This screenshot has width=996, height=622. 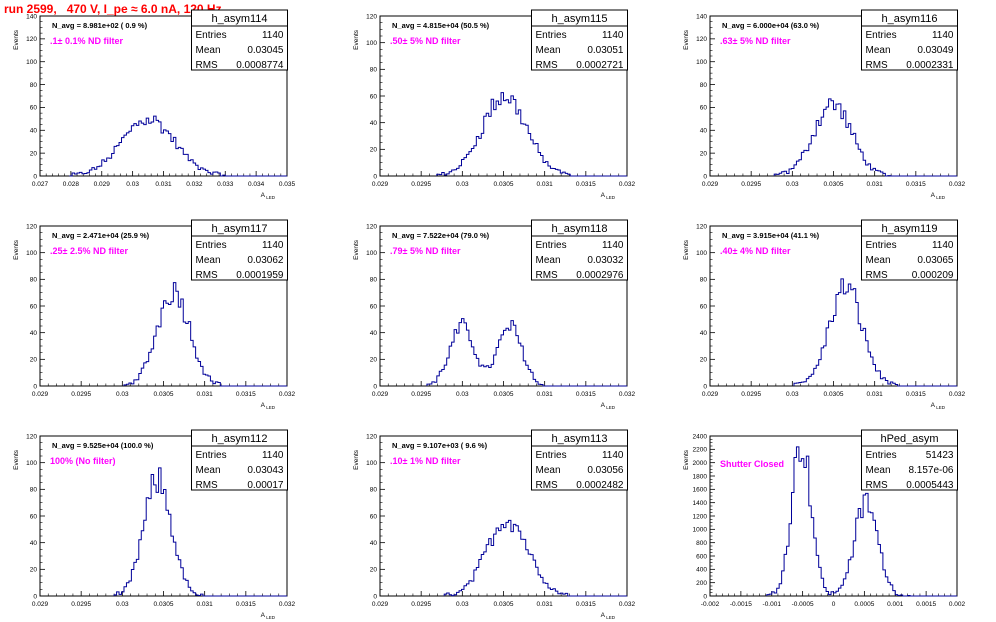 I want to click on y-tick-label: 140, so click(x=701, y=16).